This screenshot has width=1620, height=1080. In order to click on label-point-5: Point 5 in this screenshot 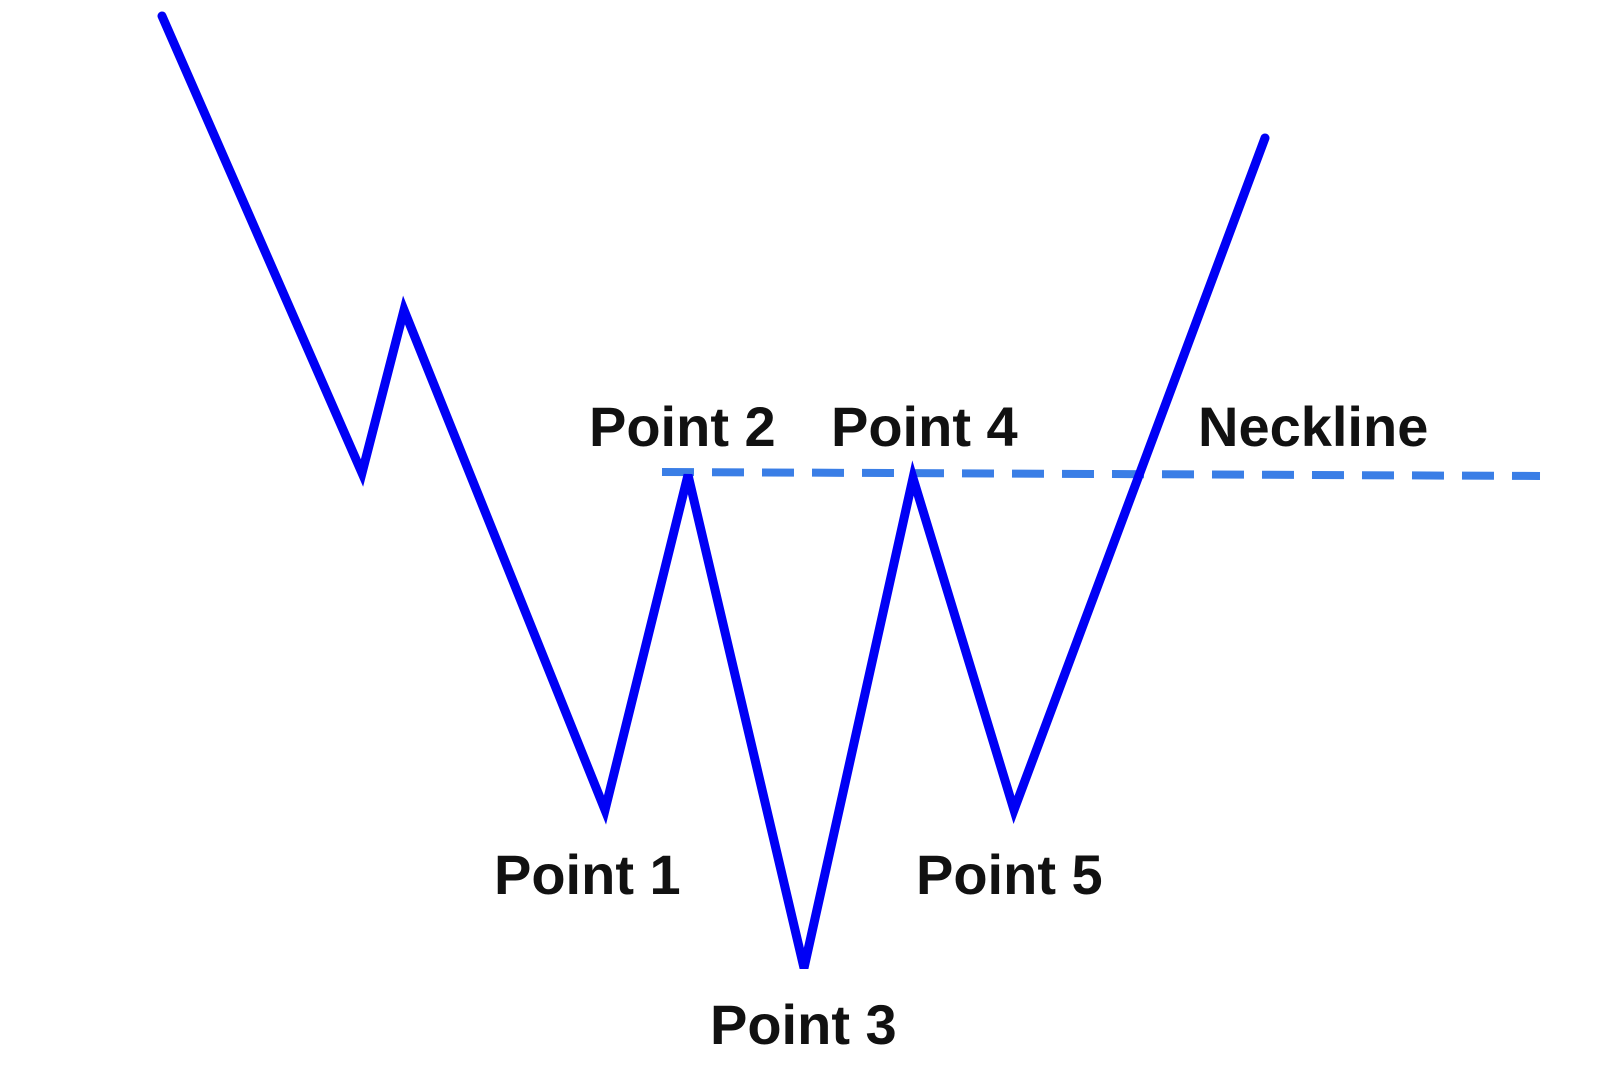, I will do `click(1009, 874)`.